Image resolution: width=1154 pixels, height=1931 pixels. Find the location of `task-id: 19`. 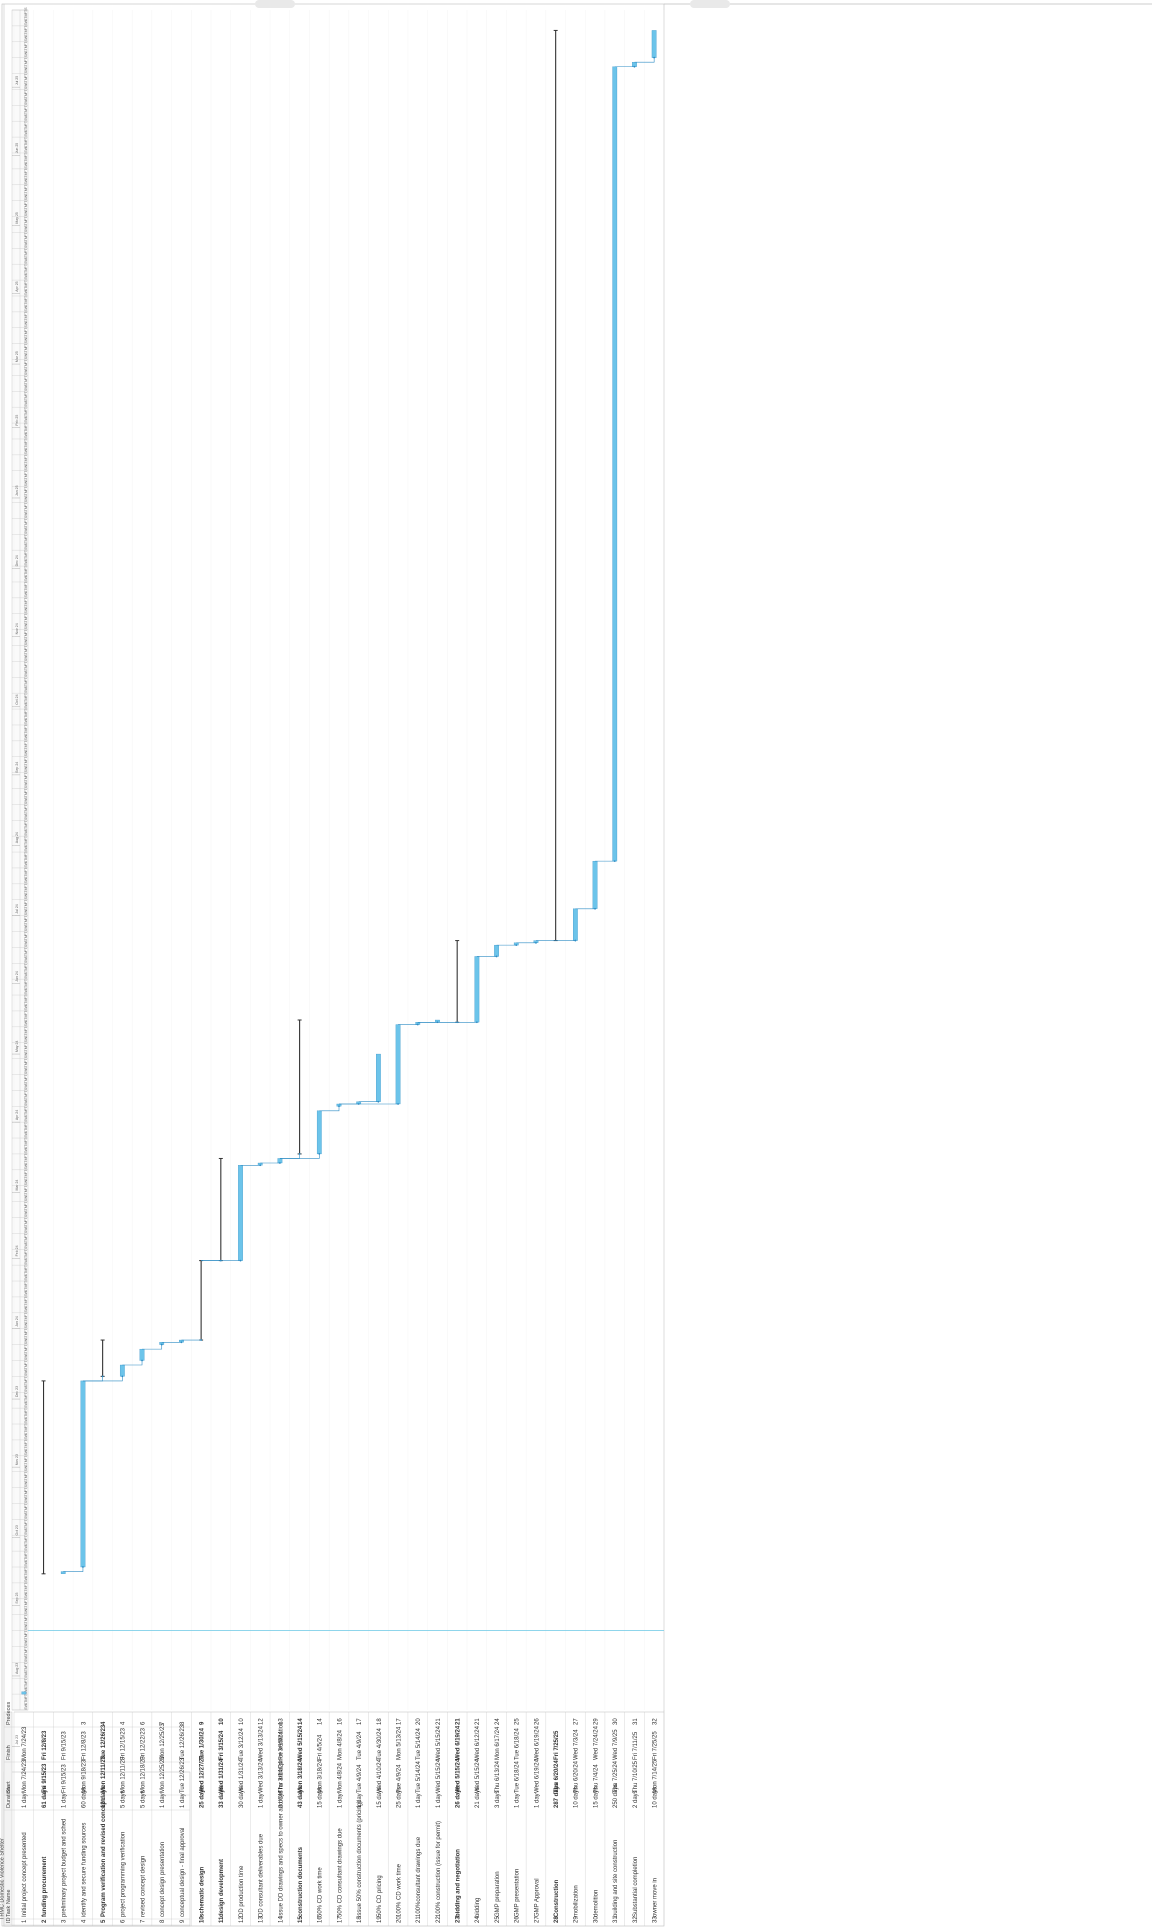

task-id: 19 is located at coordinates (380, 1919).